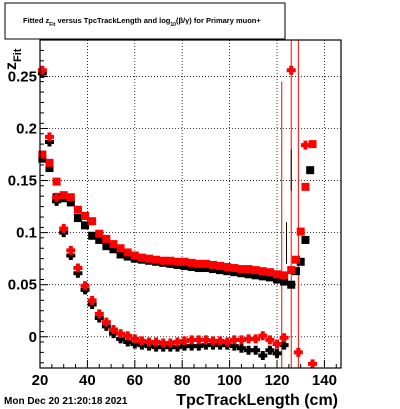 The width and height of the screenshot is (400, 409). I want to click on x-axis-title: TpcTrackLength (cm), so click(257, 400).